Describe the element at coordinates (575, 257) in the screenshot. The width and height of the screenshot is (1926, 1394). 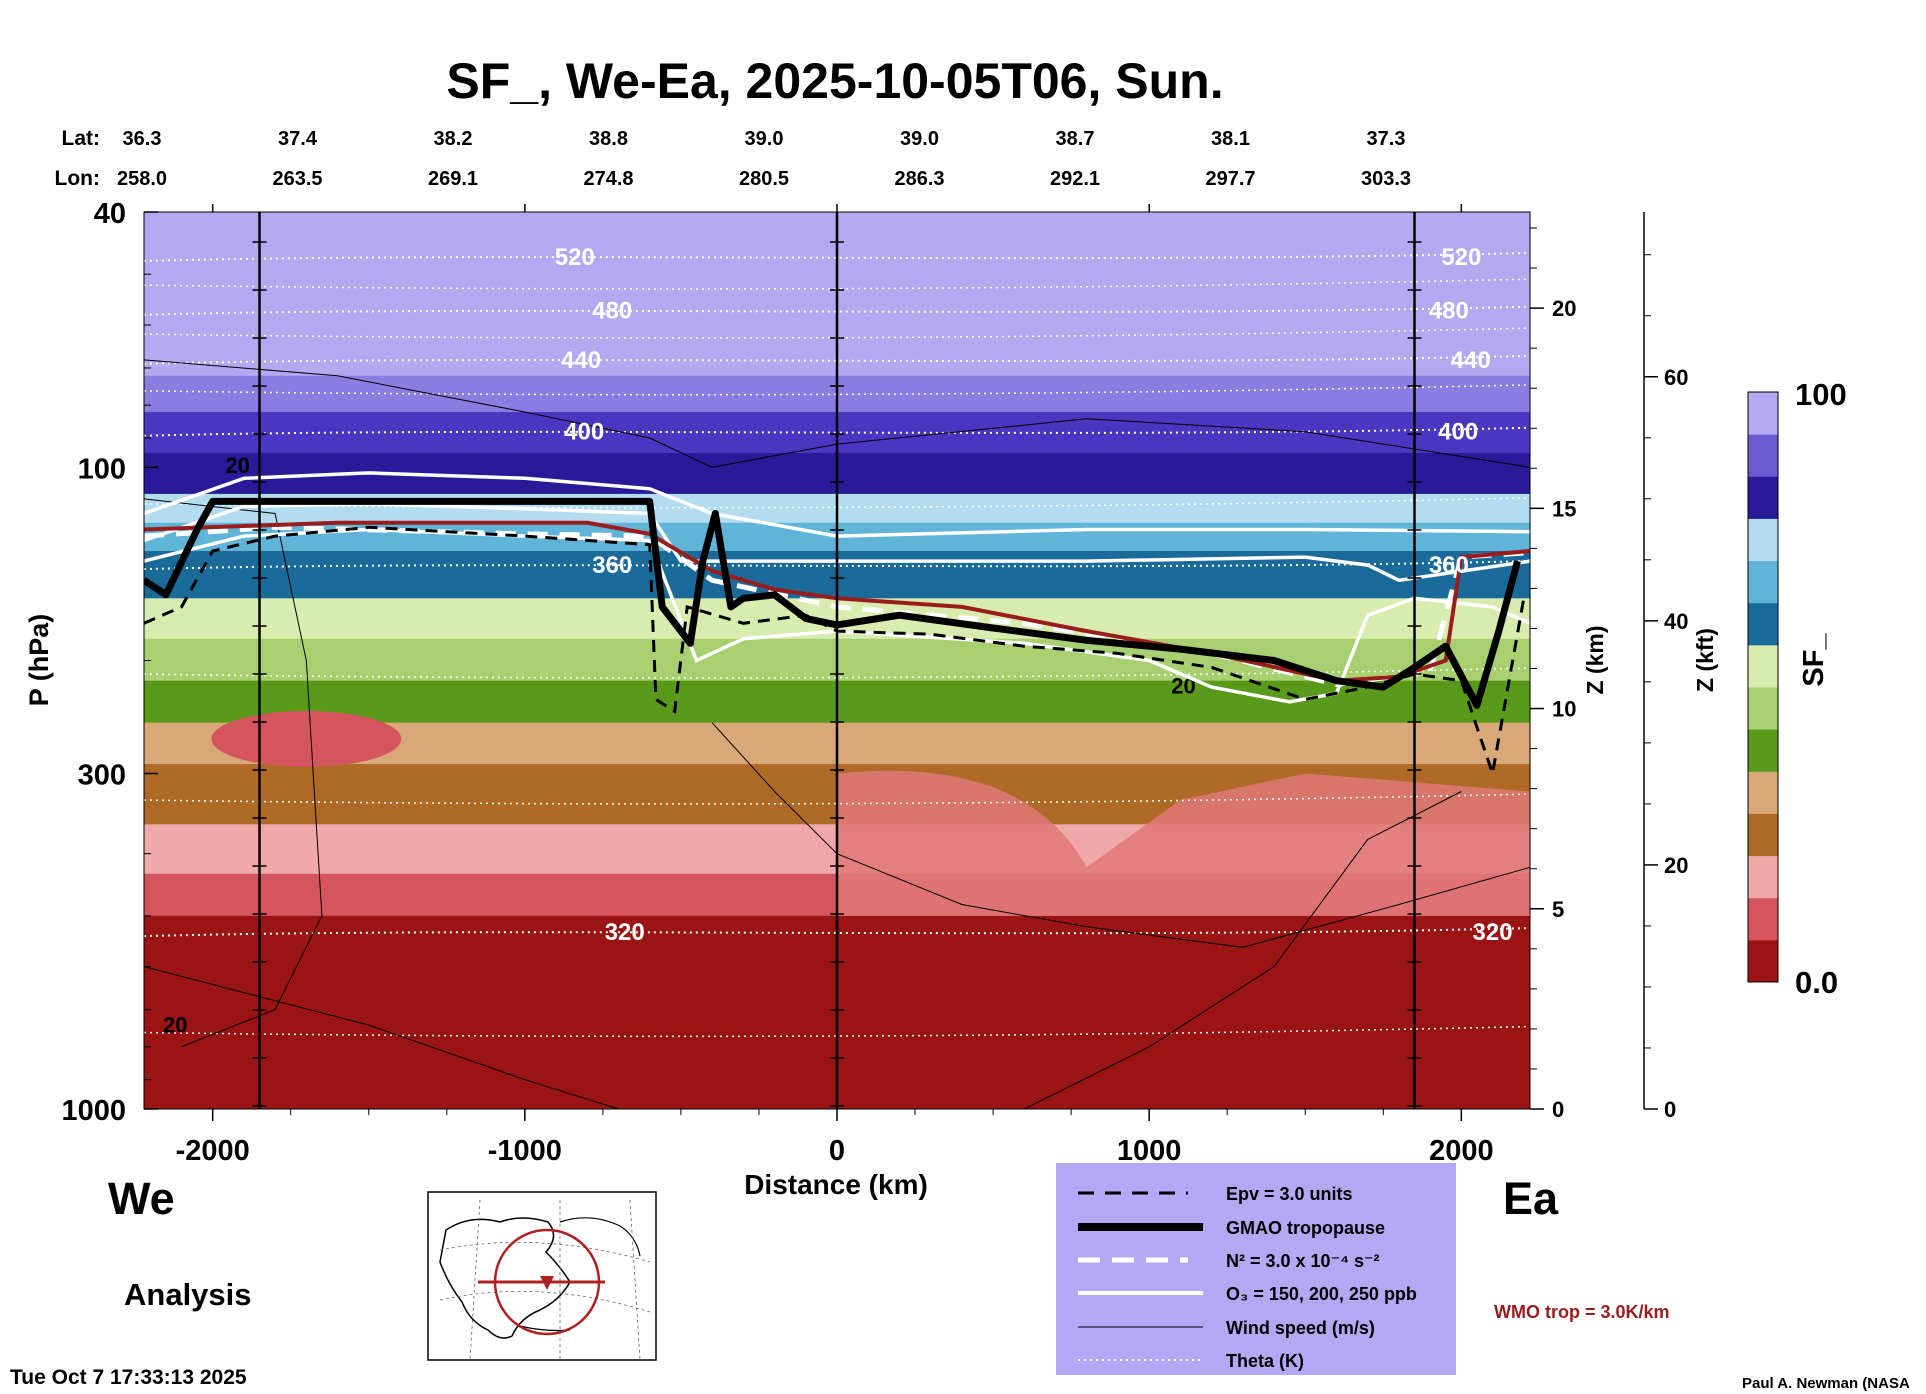
I see `theta-label: 520` at that location.